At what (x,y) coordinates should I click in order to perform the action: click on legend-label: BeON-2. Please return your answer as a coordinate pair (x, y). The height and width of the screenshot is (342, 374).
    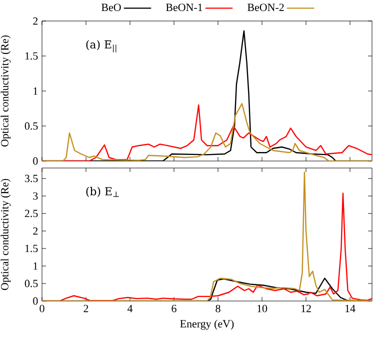
    Looking at the image, I should click on (266, 8).